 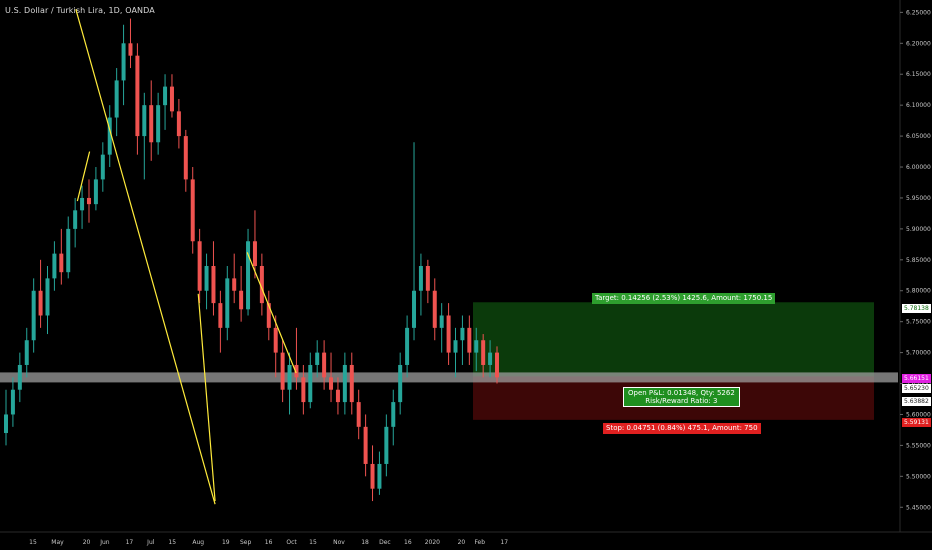 I want to click on x-tick-label: Dec, so click(x=385, y=542).